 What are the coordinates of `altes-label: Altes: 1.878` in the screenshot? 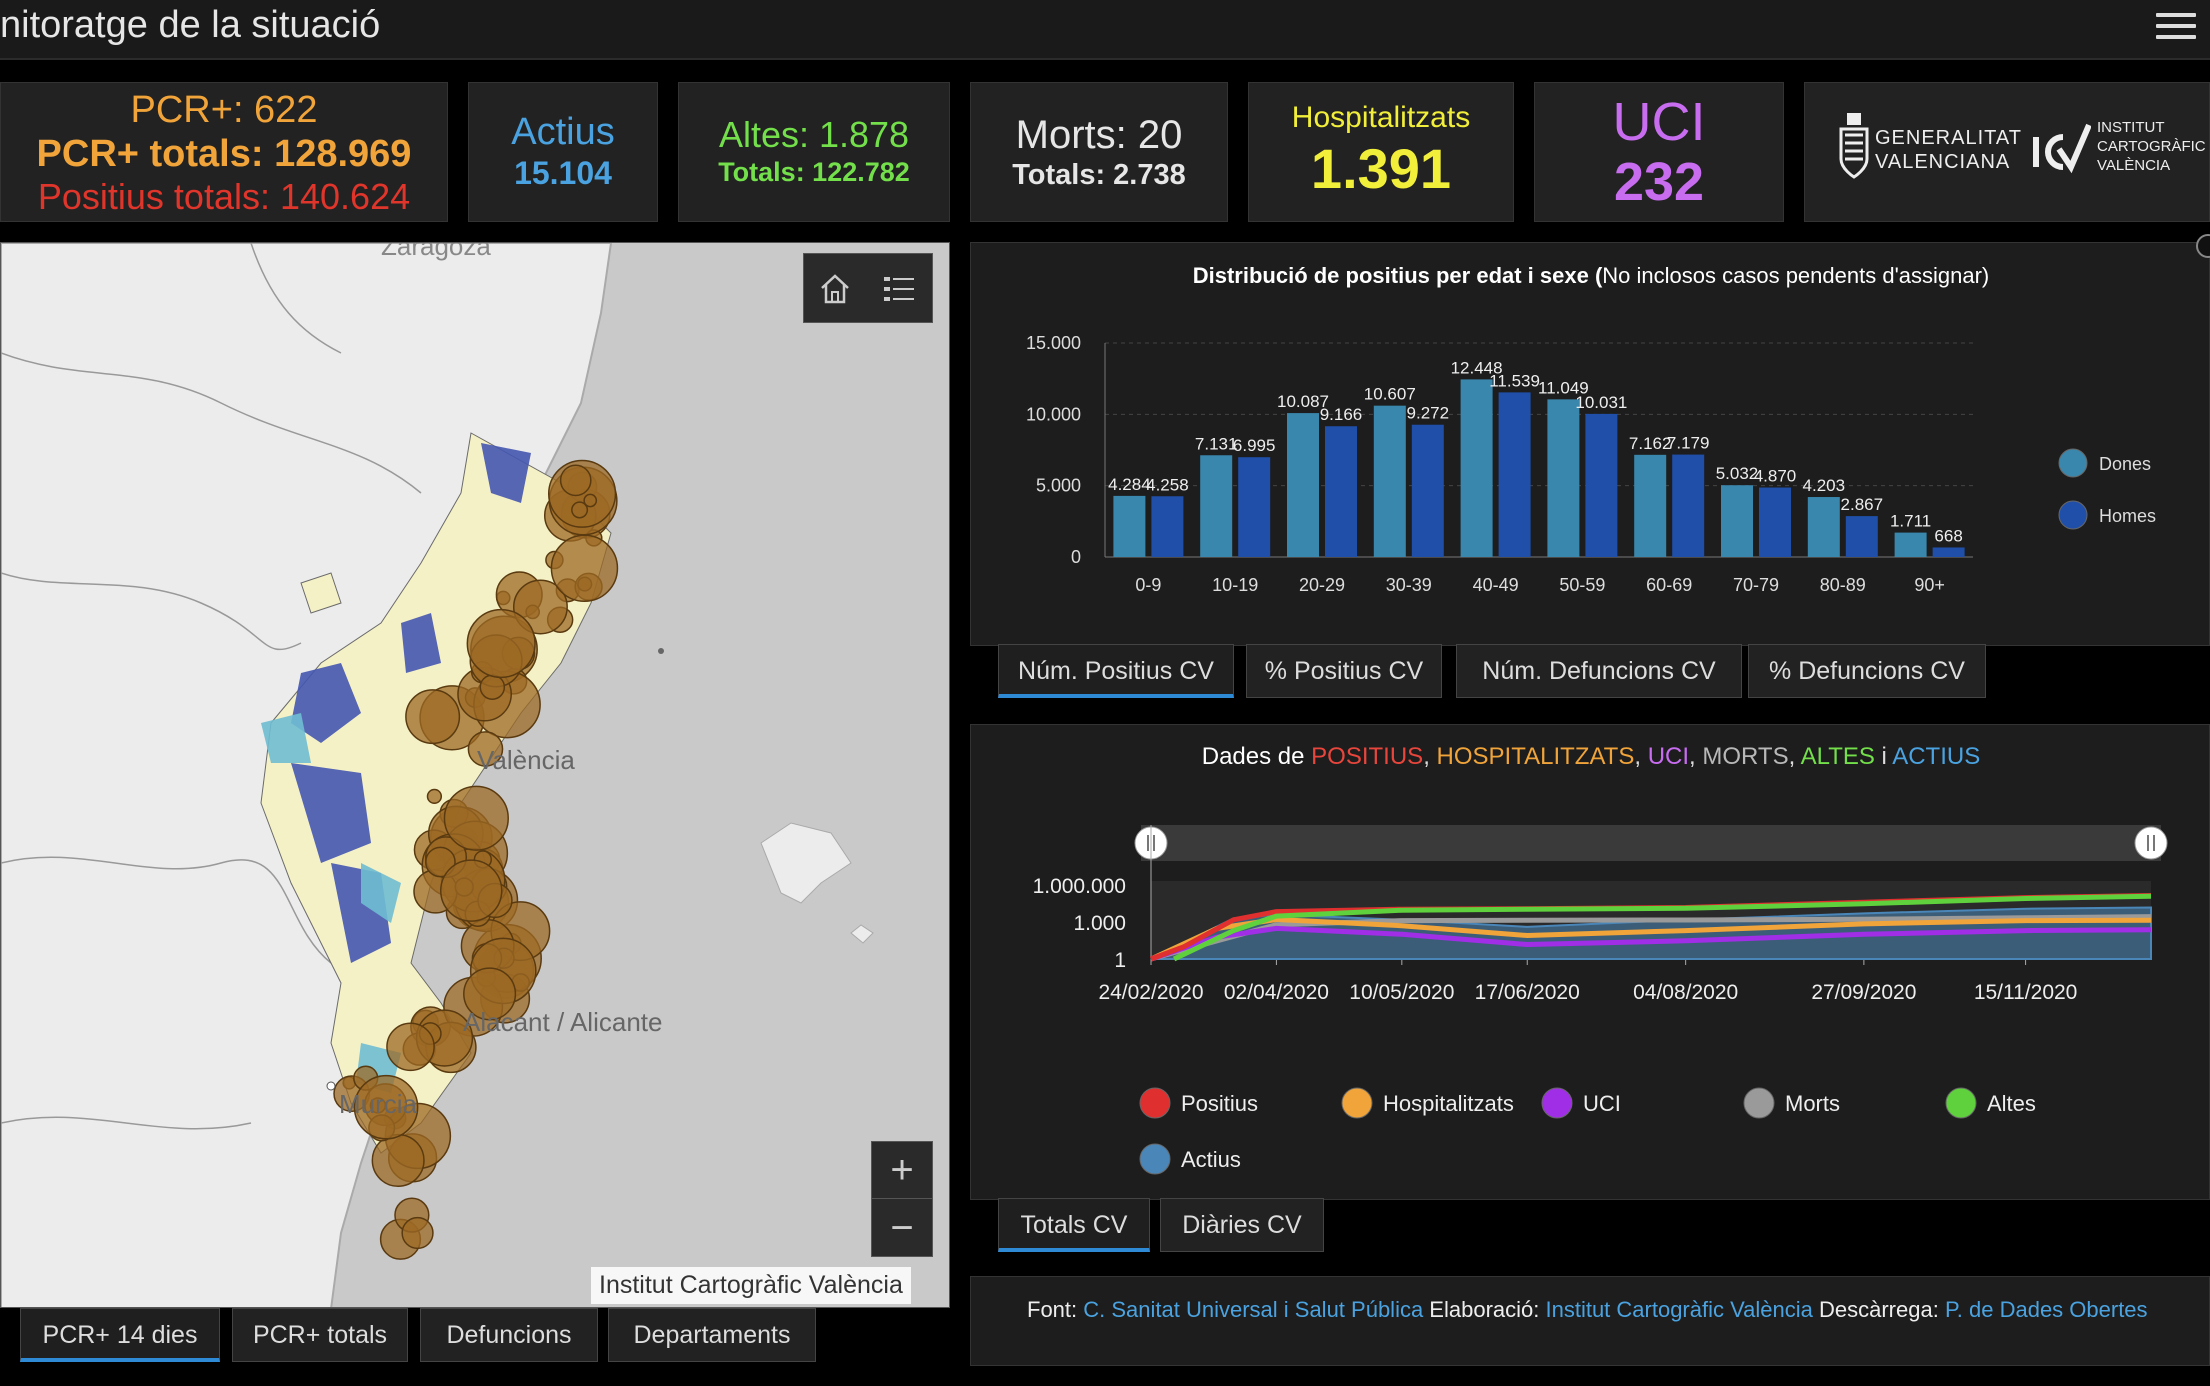 It's located at (814, 134).